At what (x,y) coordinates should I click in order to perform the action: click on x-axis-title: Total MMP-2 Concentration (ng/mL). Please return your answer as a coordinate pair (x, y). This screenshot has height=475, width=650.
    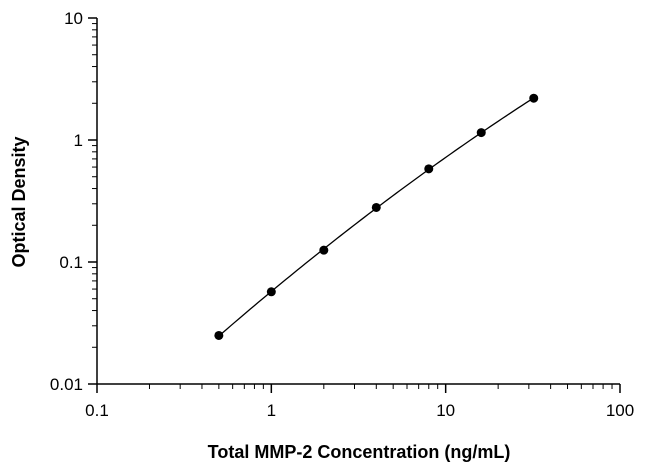
    Looking at the image, I should click on (359, 452).